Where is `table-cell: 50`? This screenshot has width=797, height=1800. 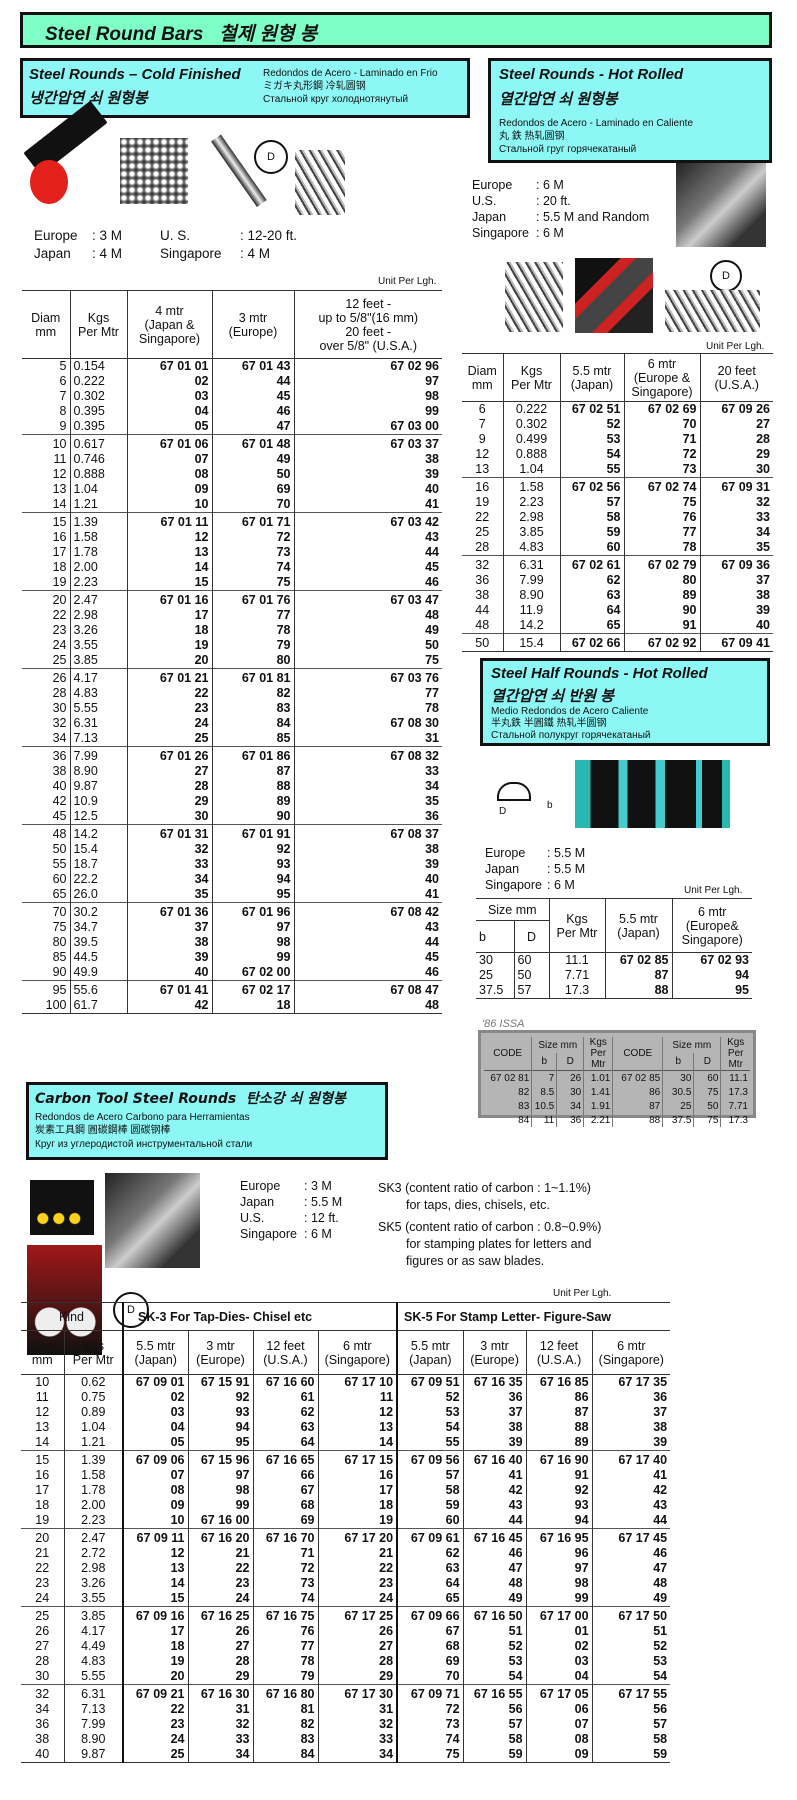 table-cell: 50 is located at coordinates (482, 642).